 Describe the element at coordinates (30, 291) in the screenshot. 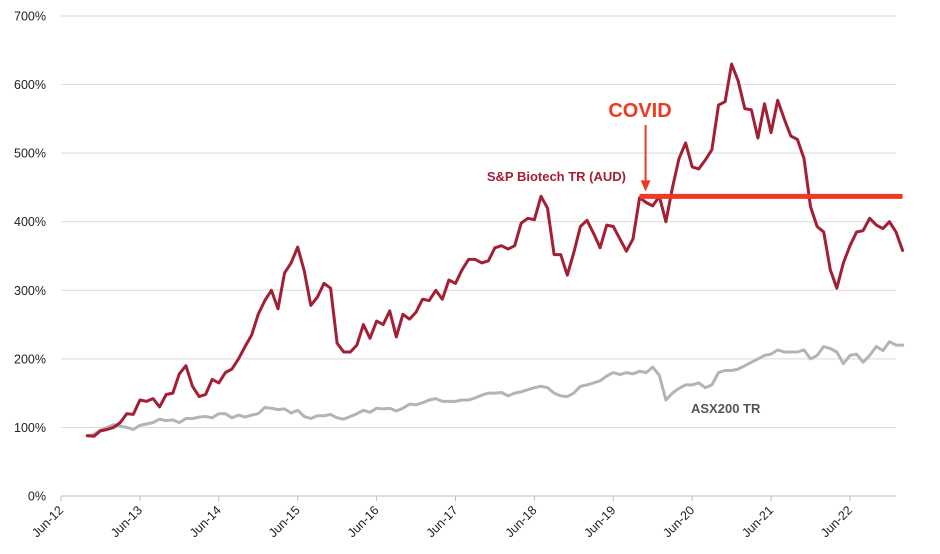

I see `y-tick-label: 300%` at that location.